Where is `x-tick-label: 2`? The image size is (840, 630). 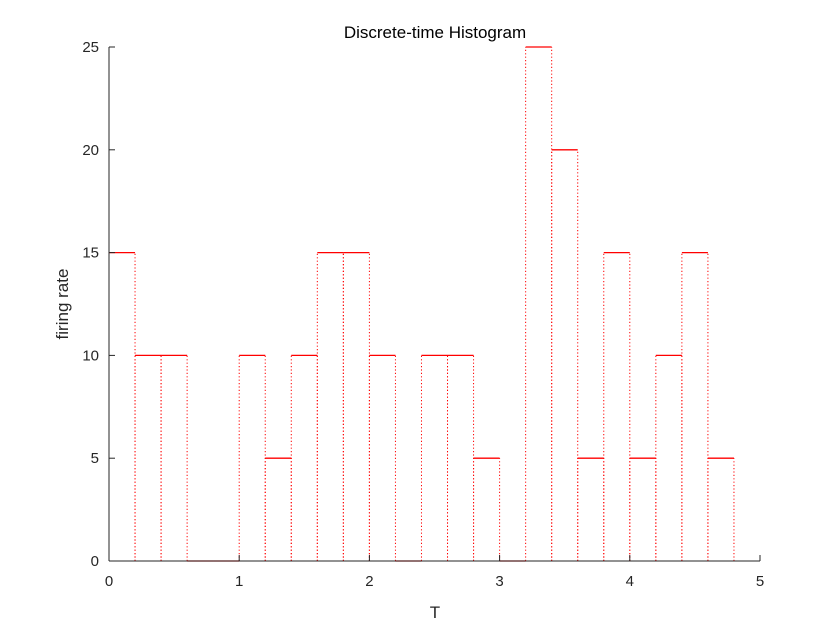 x-tick-label: 2 is located at coordinates (369, 581).